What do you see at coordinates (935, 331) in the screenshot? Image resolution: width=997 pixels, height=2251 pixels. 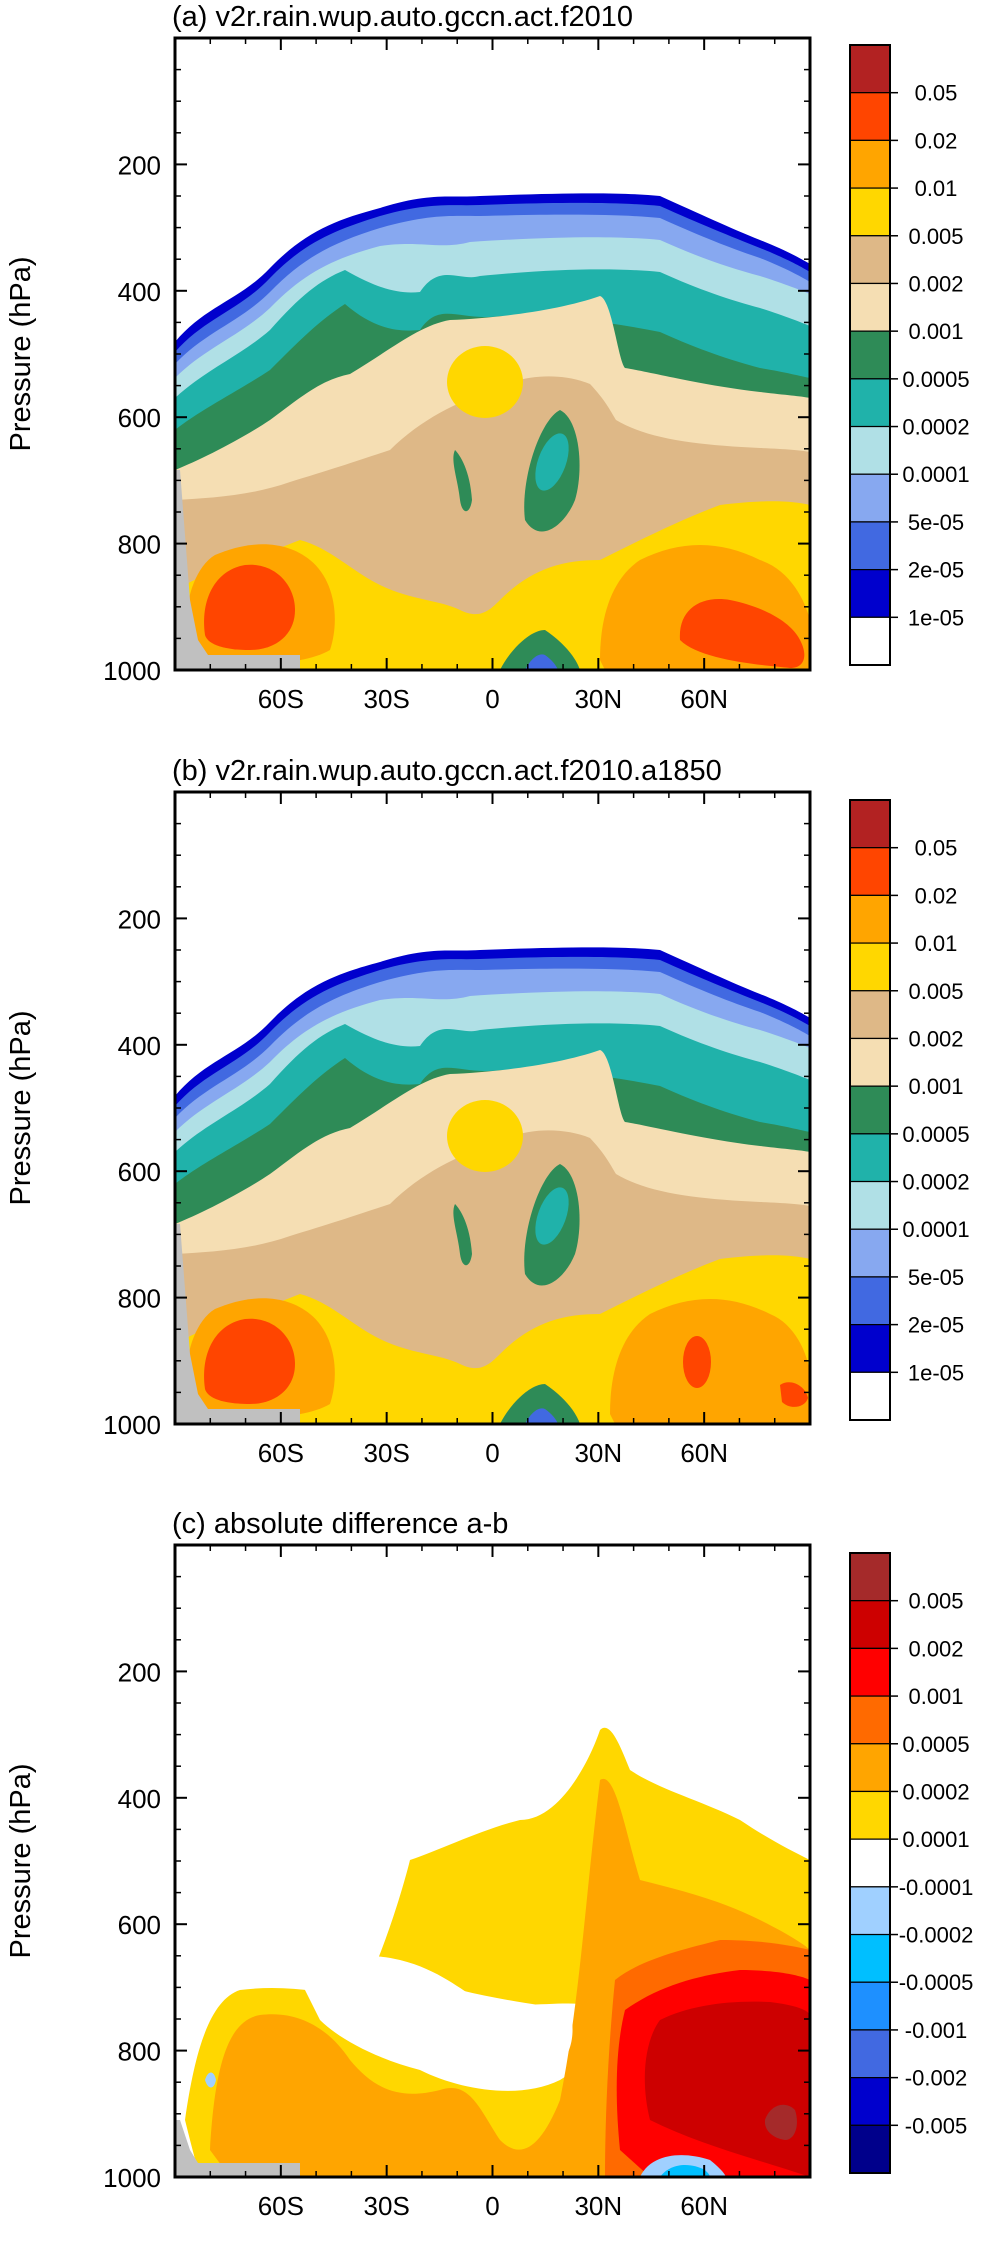 I see `colorbar-label: 0.001` at bounding box center [935, 331].